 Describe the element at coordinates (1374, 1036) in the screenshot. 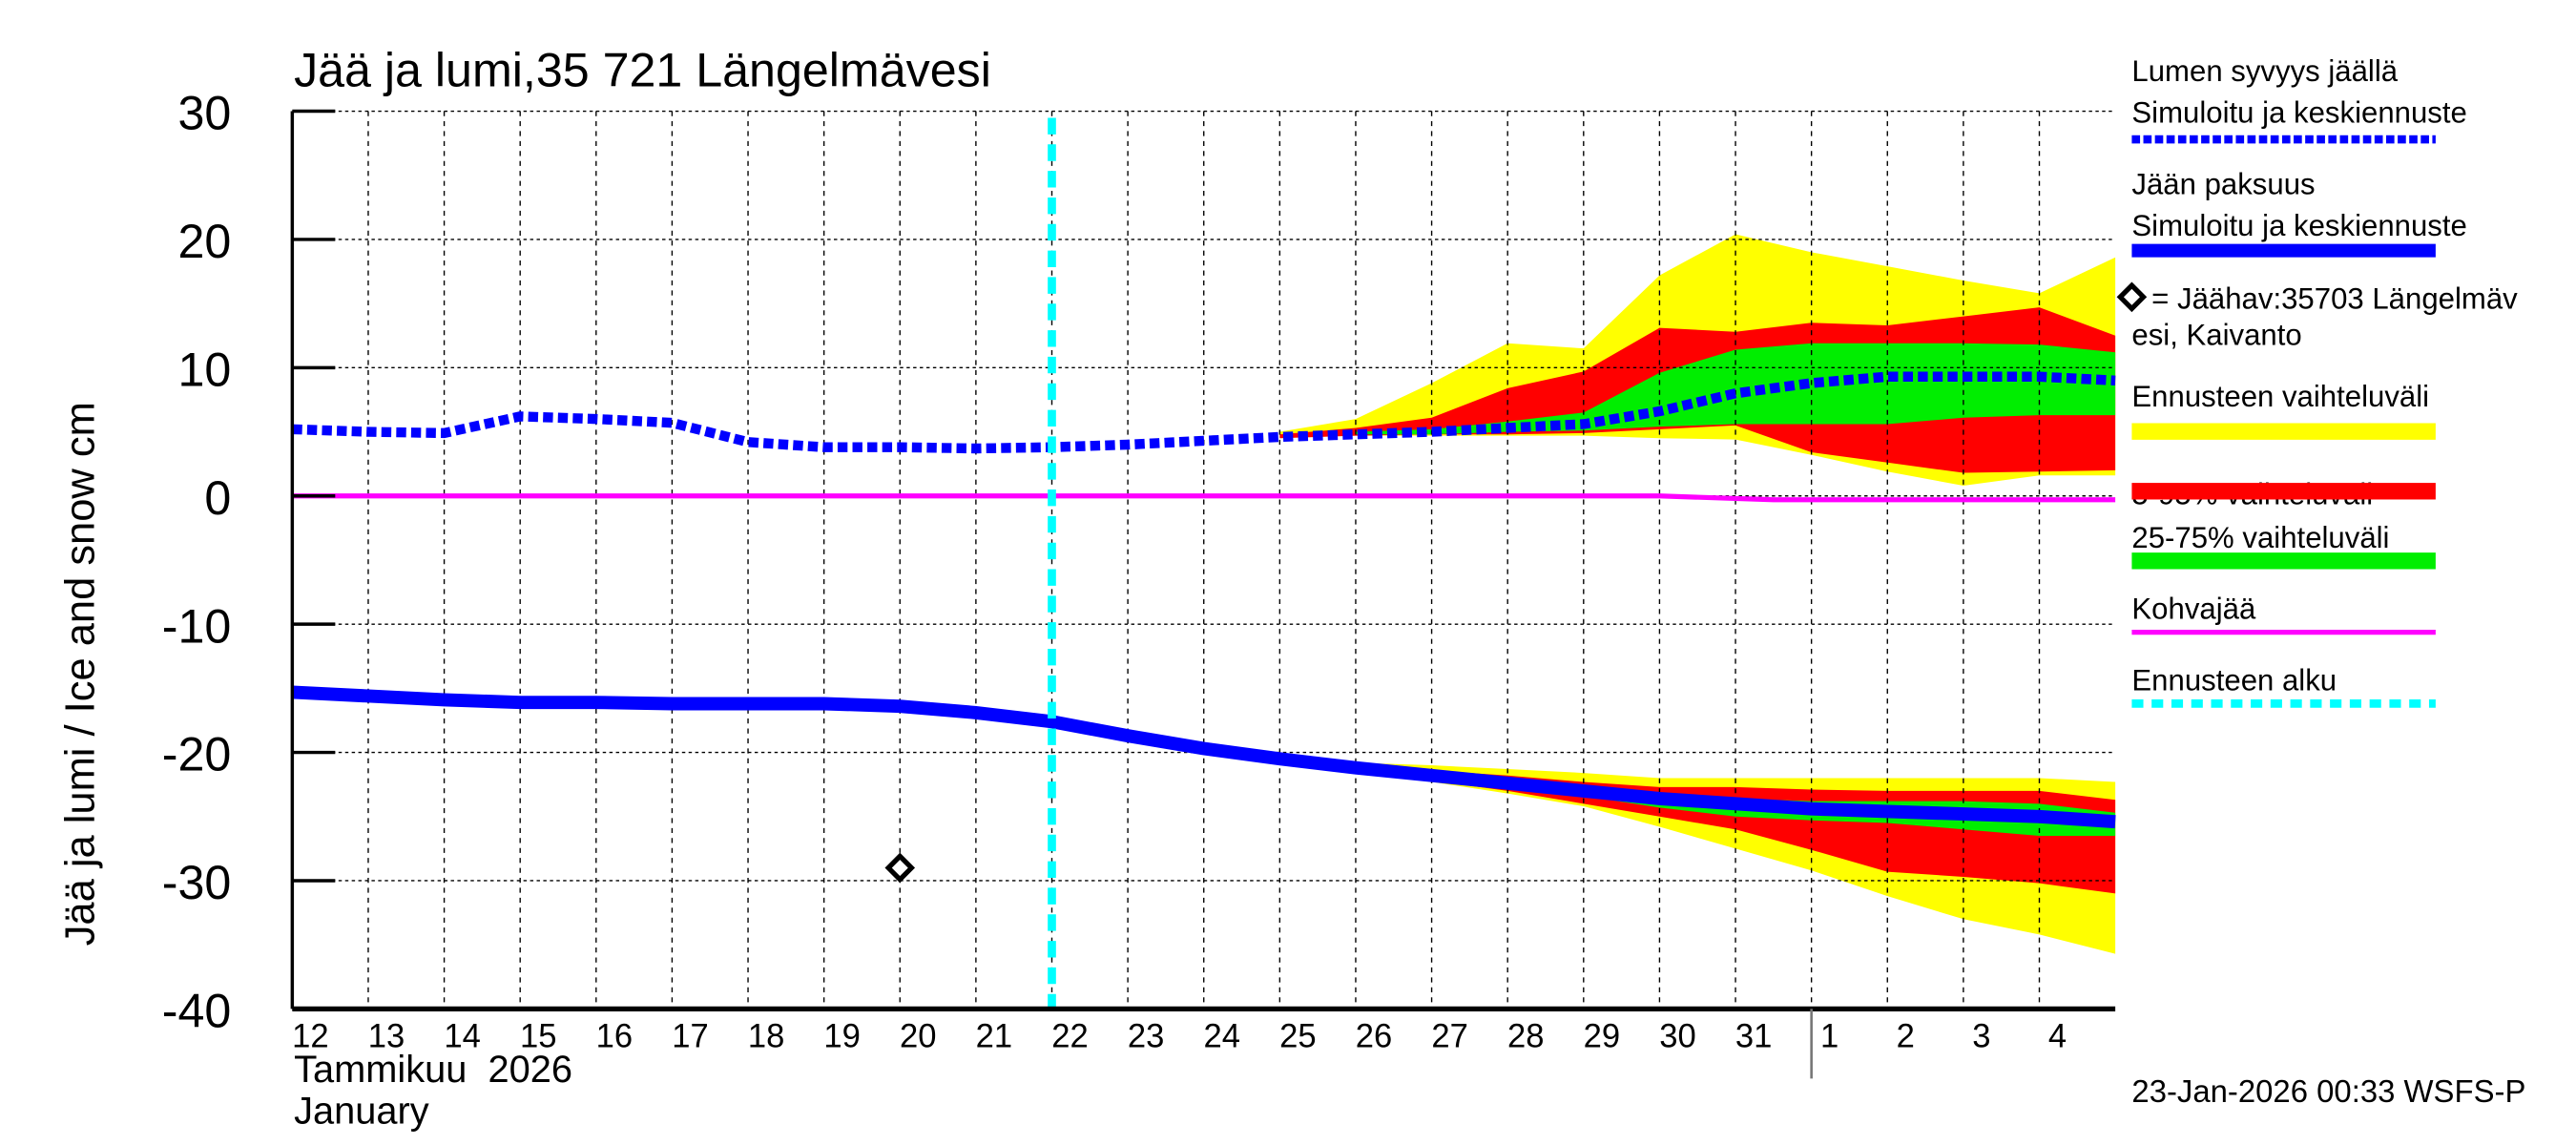

I see `x-tick-label: 26` at that location.